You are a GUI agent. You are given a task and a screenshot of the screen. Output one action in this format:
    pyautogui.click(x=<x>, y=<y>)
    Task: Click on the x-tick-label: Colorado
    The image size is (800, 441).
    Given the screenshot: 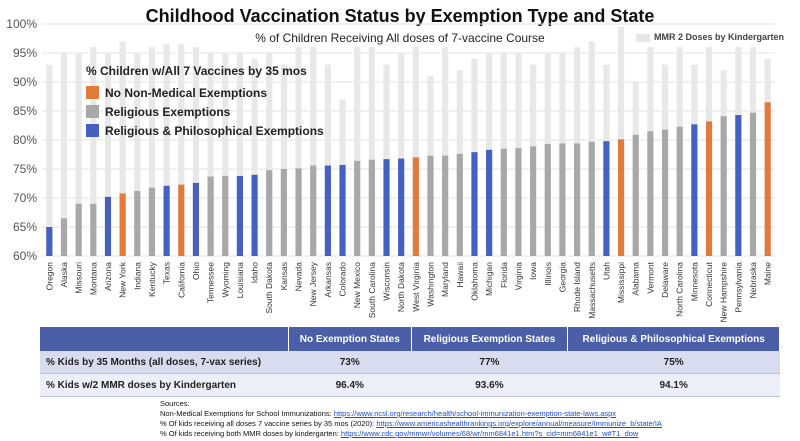 What is the action you would take?
    pyautogui.click(x=343, y=279)
    